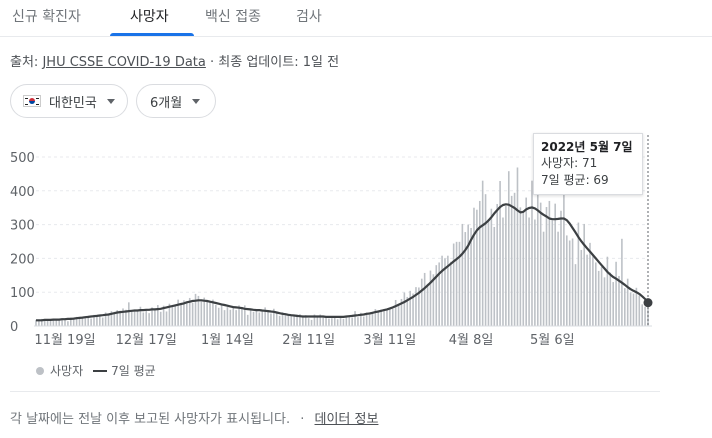 The image size is (712, 438). I want to click on source-link: JHU CSSE COVID-19 Data, so click(124, 62).